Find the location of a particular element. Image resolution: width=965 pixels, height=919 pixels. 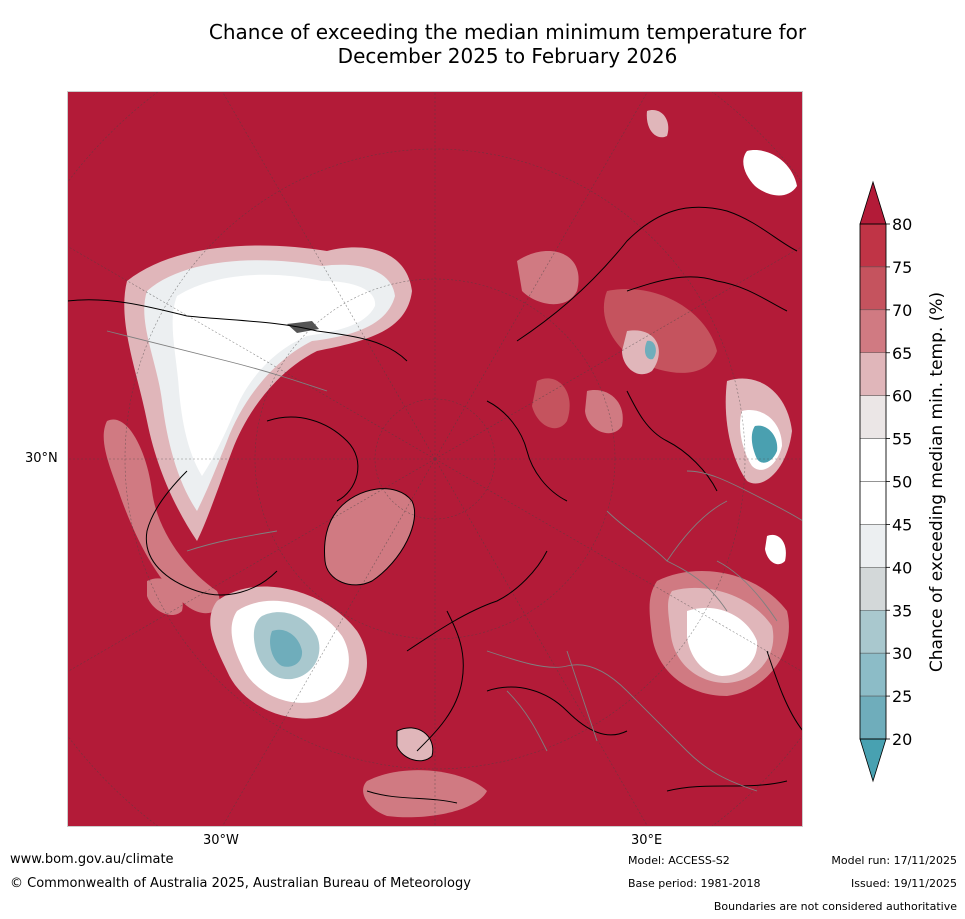

colorbar-tick-label: 30 is located at coordinates (902, 653).